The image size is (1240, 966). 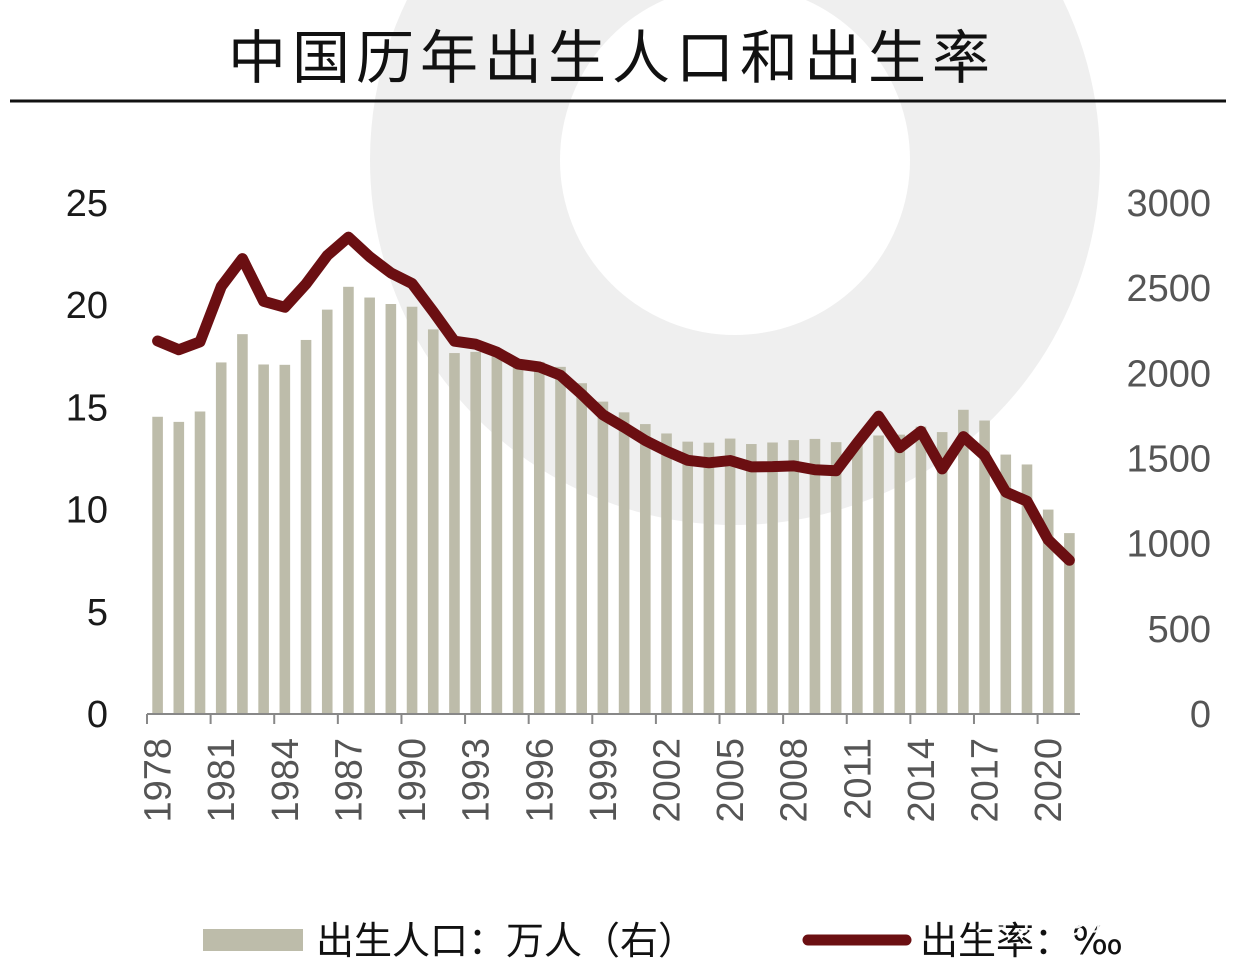 What do you see at coordinates (497, 534) in the screenshot?
I see `bar-1994` at bounding box center [497, 534].